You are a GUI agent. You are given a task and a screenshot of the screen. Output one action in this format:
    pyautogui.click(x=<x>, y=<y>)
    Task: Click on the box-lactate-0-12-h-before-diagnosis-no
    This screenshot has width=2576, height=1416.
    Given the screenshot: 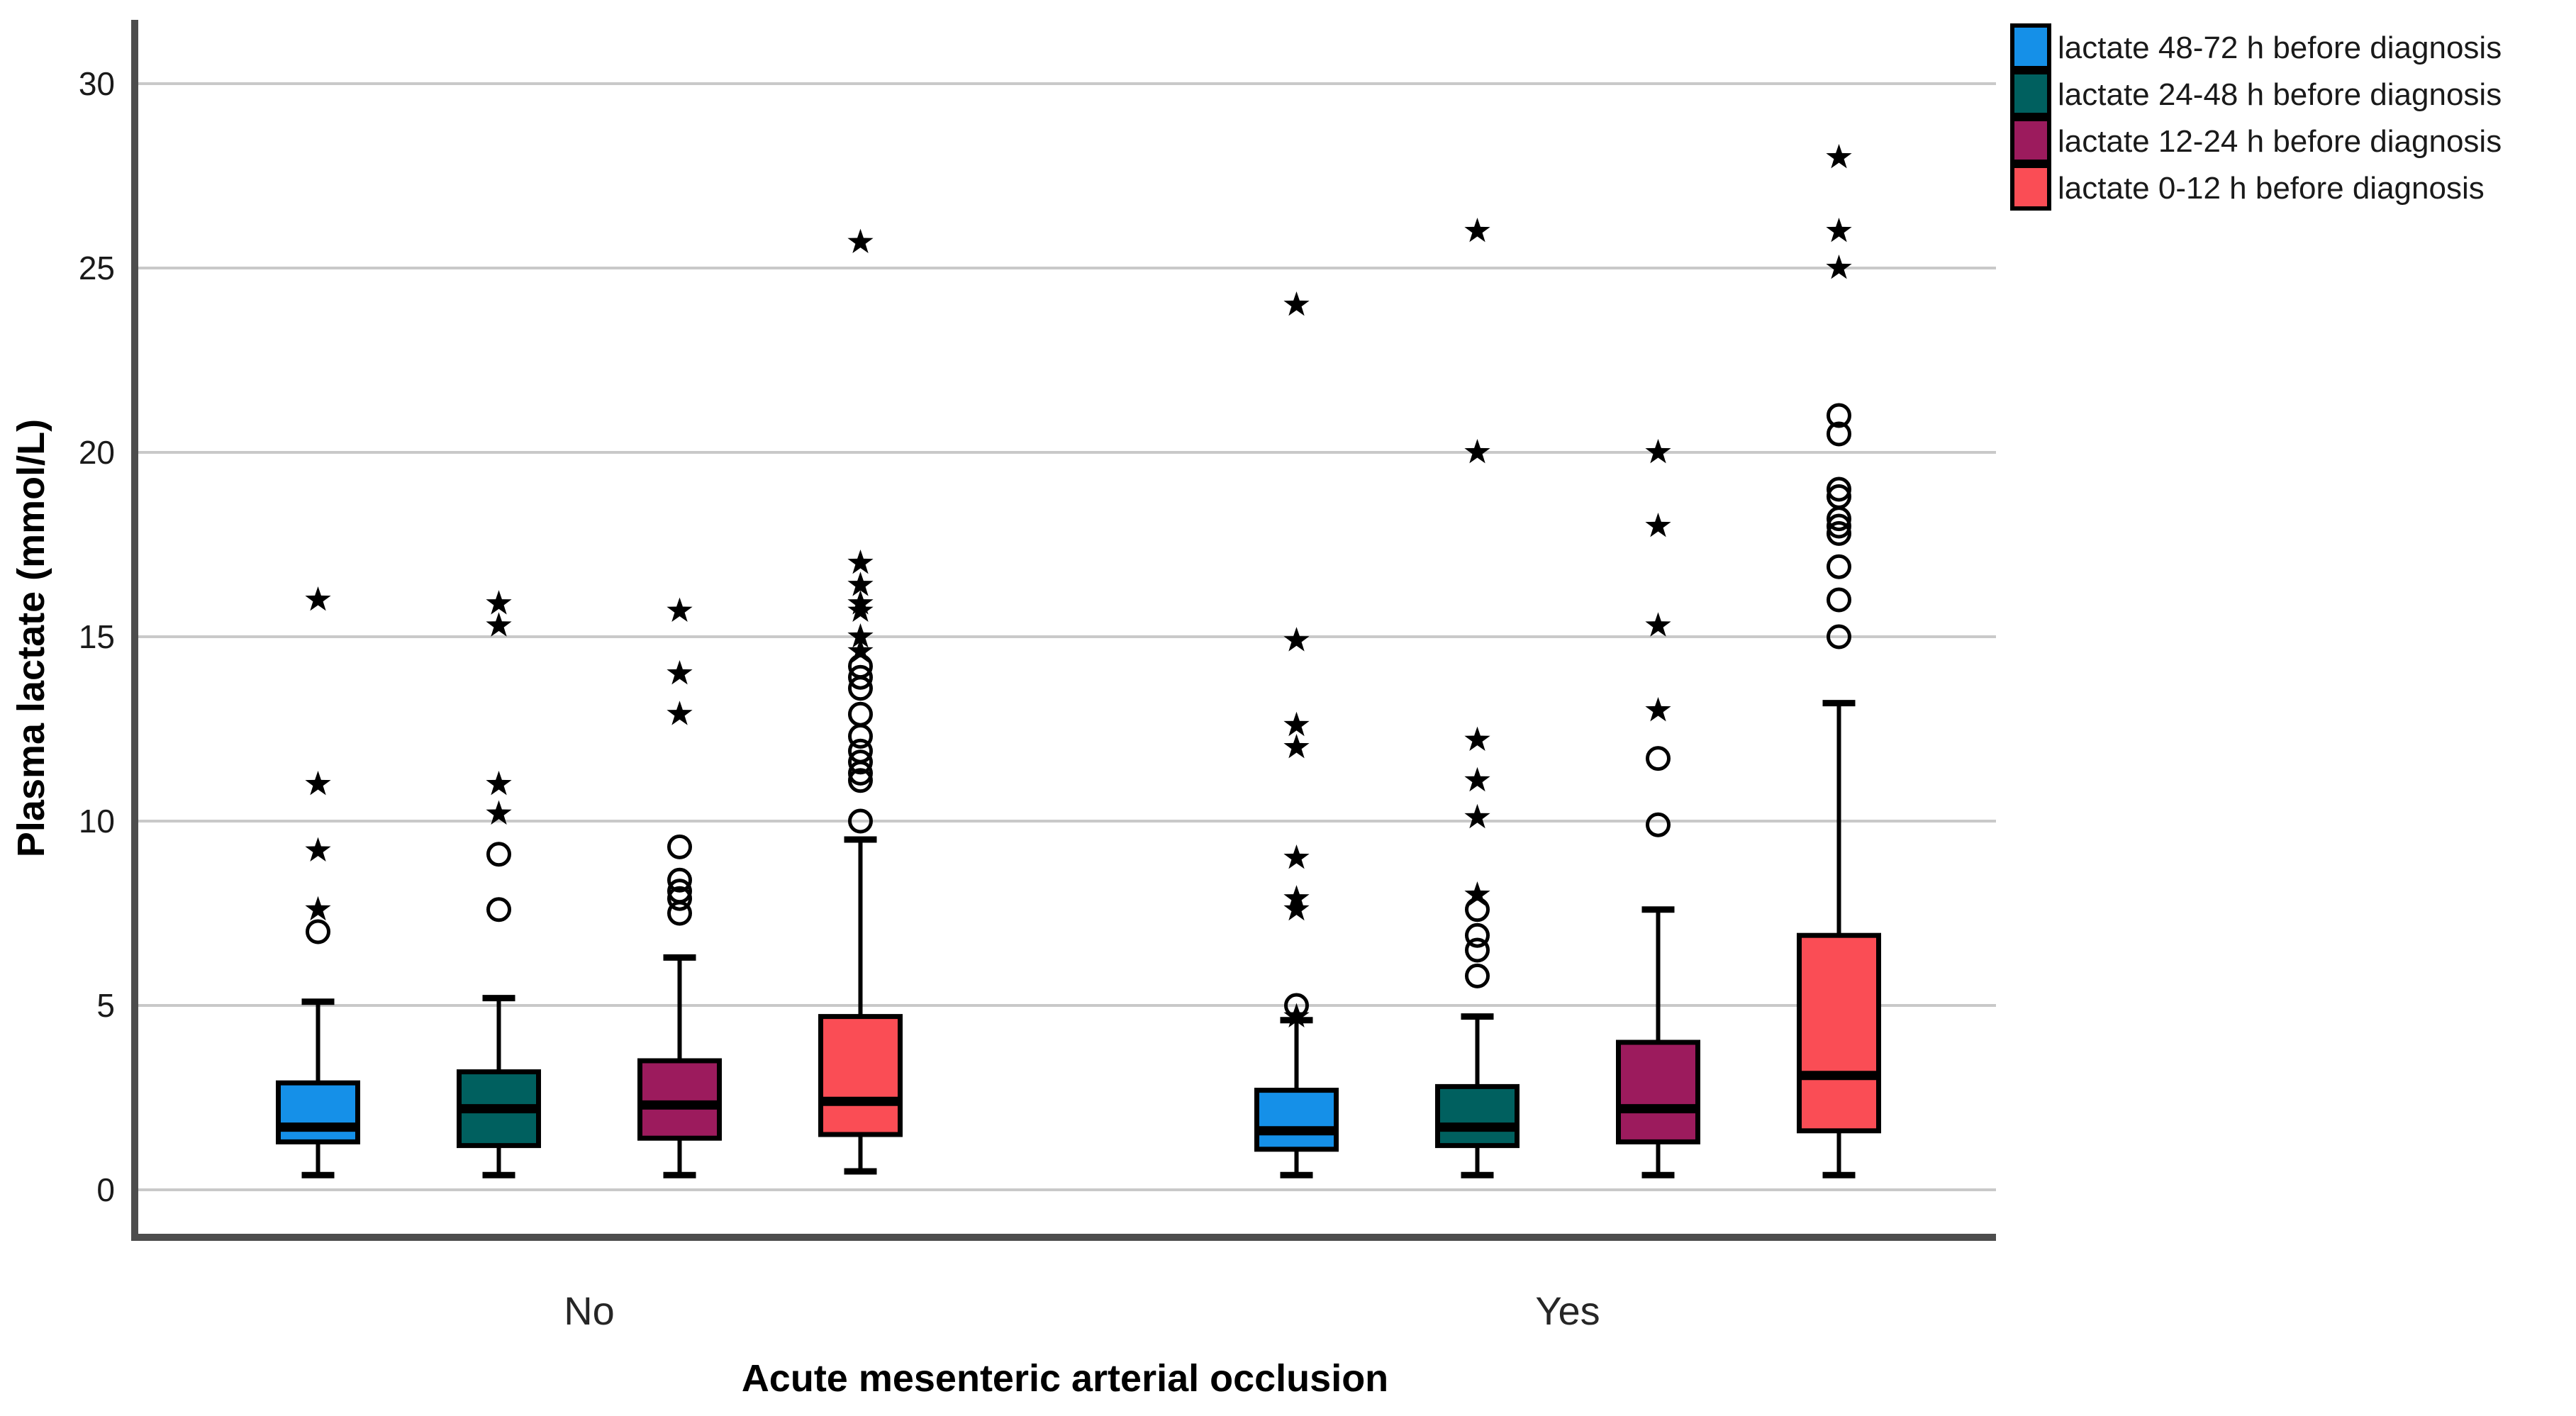 What is the action you would take?
    pyautogui.click(x=860, y=701)
    